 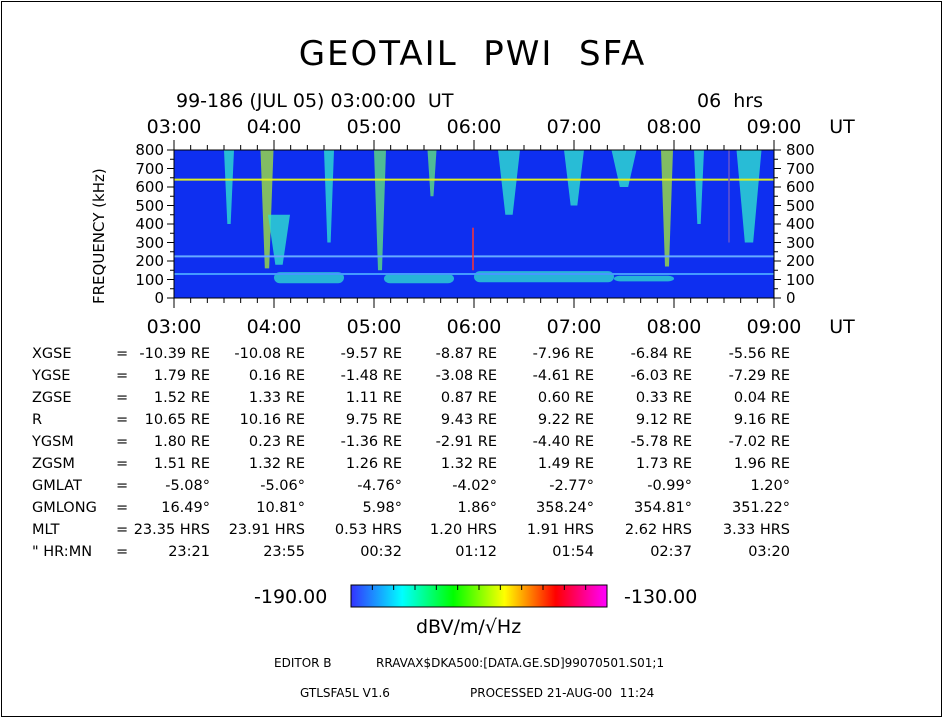 What do you see at coordinates (315, 101) in the screenshot?
I see `chart-subtitle-date: 99-186 (JUL 05) 03:00:00 UT` at bounding box center [315, 101].